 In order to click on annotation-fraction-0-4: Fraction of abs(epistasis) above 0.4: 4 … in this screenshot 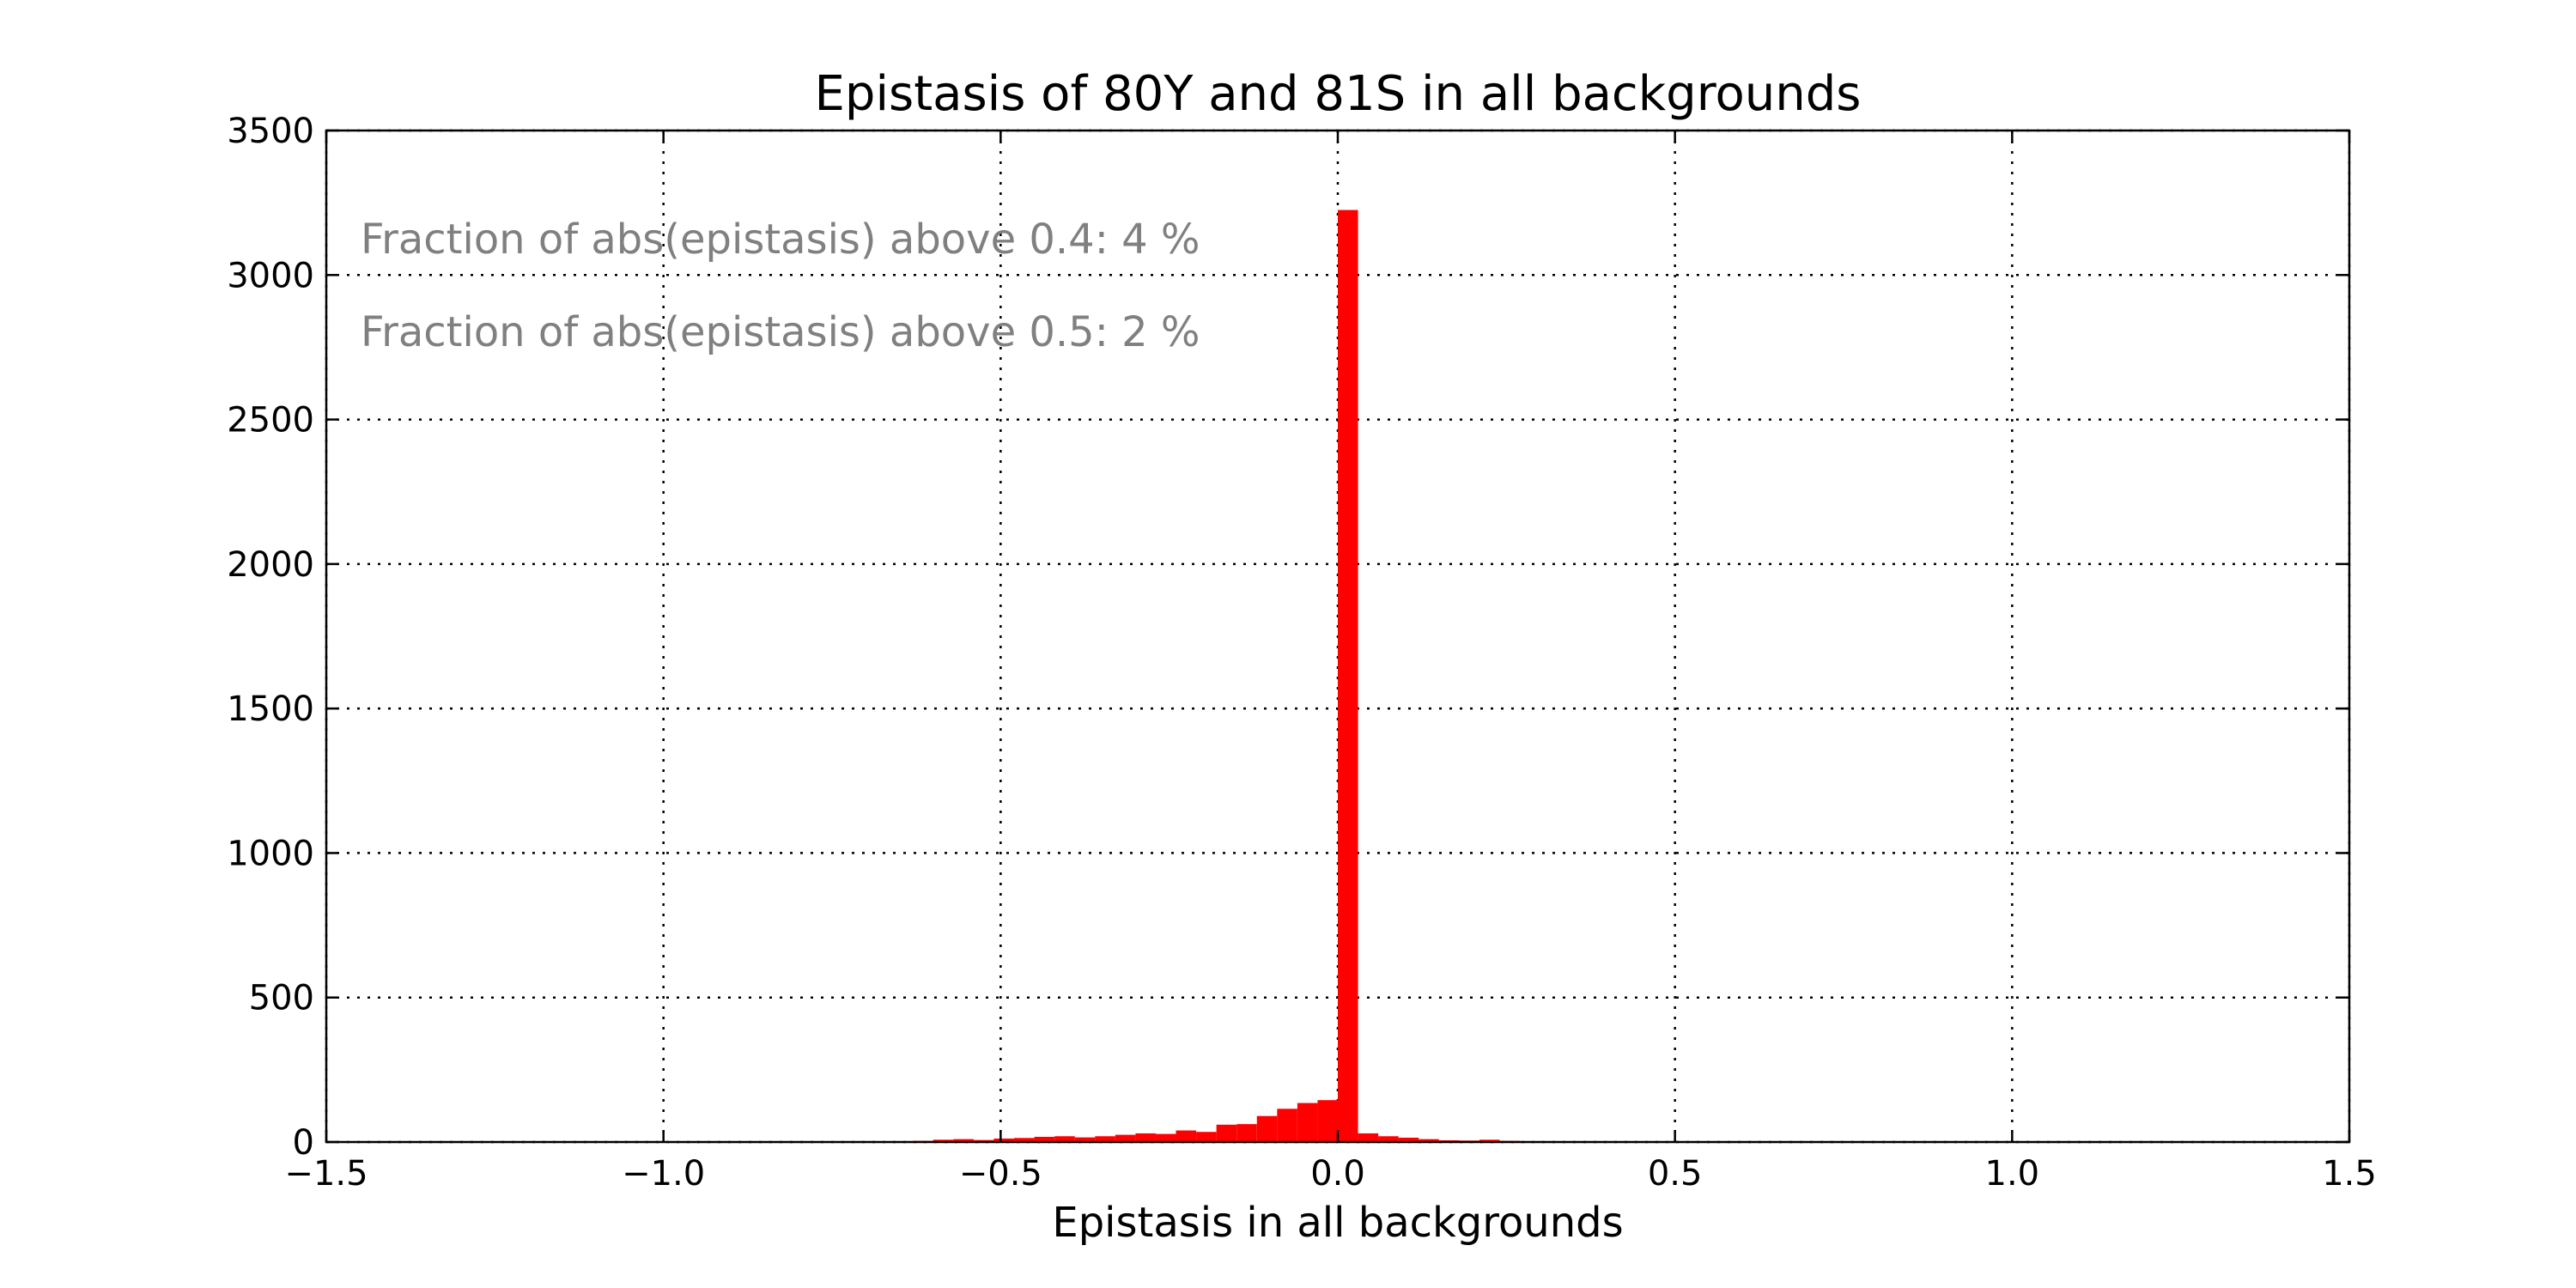, I will do `click(781, 240)`.